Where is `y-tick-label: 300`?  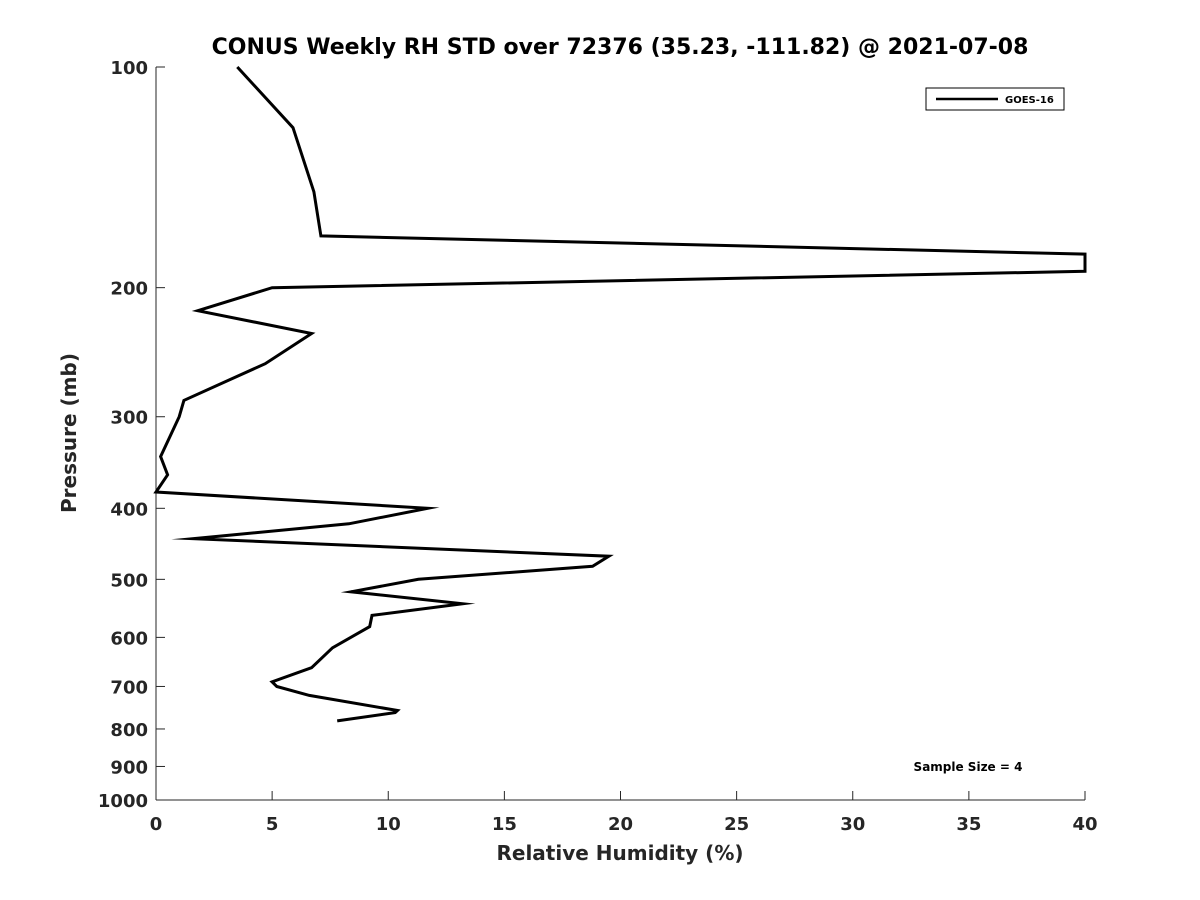 y-tick-label: 300 is located at coordinates (129, 418).